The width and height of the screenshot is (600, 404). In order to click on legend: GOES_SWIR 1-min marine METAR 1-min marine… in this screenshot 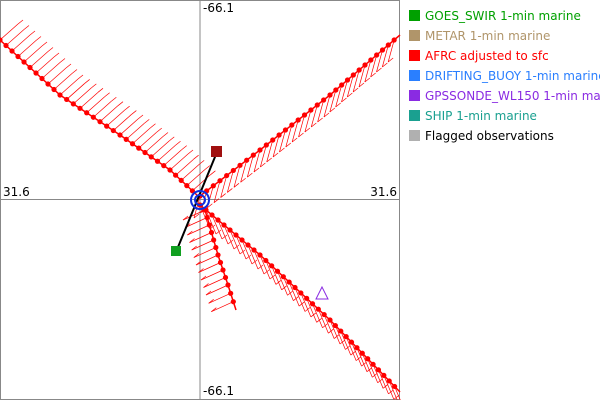, I will do `click(504, 76)`.